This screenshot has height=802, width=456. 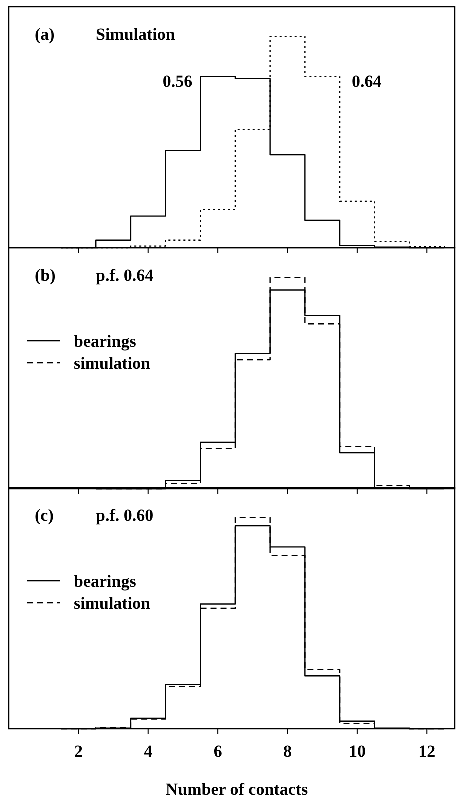 I want to click on x-tick-label: 6, so click(x=218, y=751).